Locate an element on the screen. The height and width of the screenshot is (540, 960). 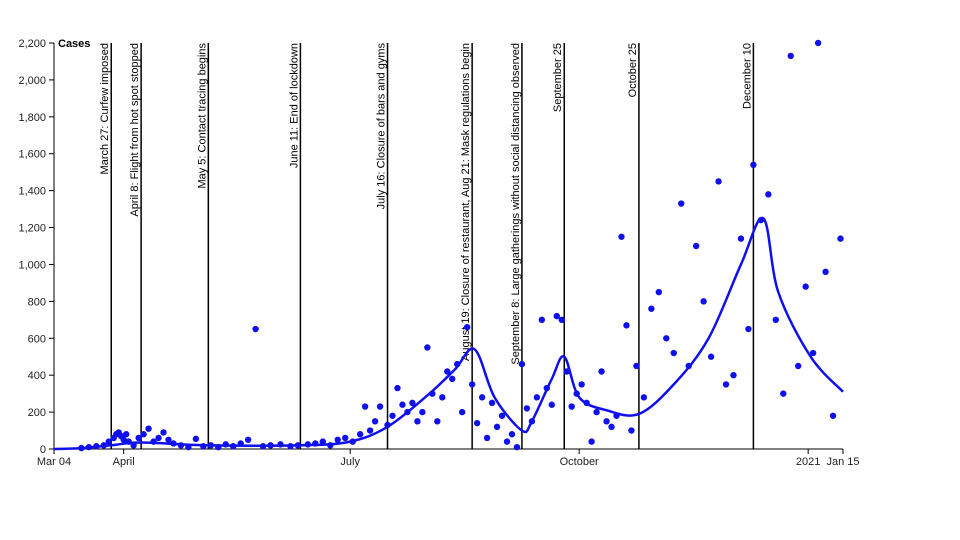
y-tick-label-8: 1,600 is located at coordinates (32, 155).